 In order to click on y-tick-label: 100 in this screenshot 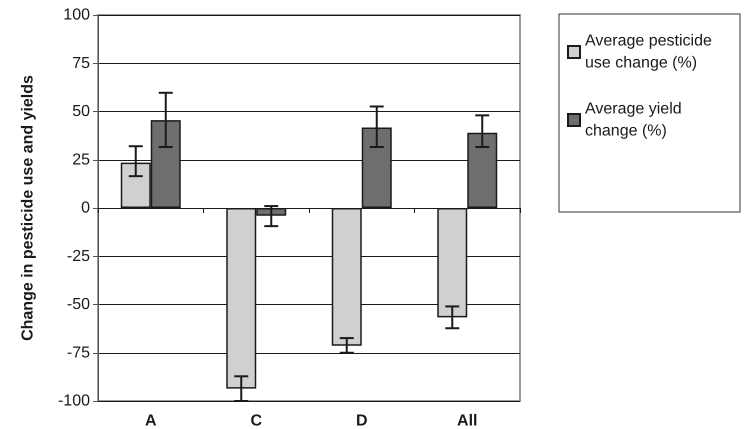, I will do `click(76, 15)`.